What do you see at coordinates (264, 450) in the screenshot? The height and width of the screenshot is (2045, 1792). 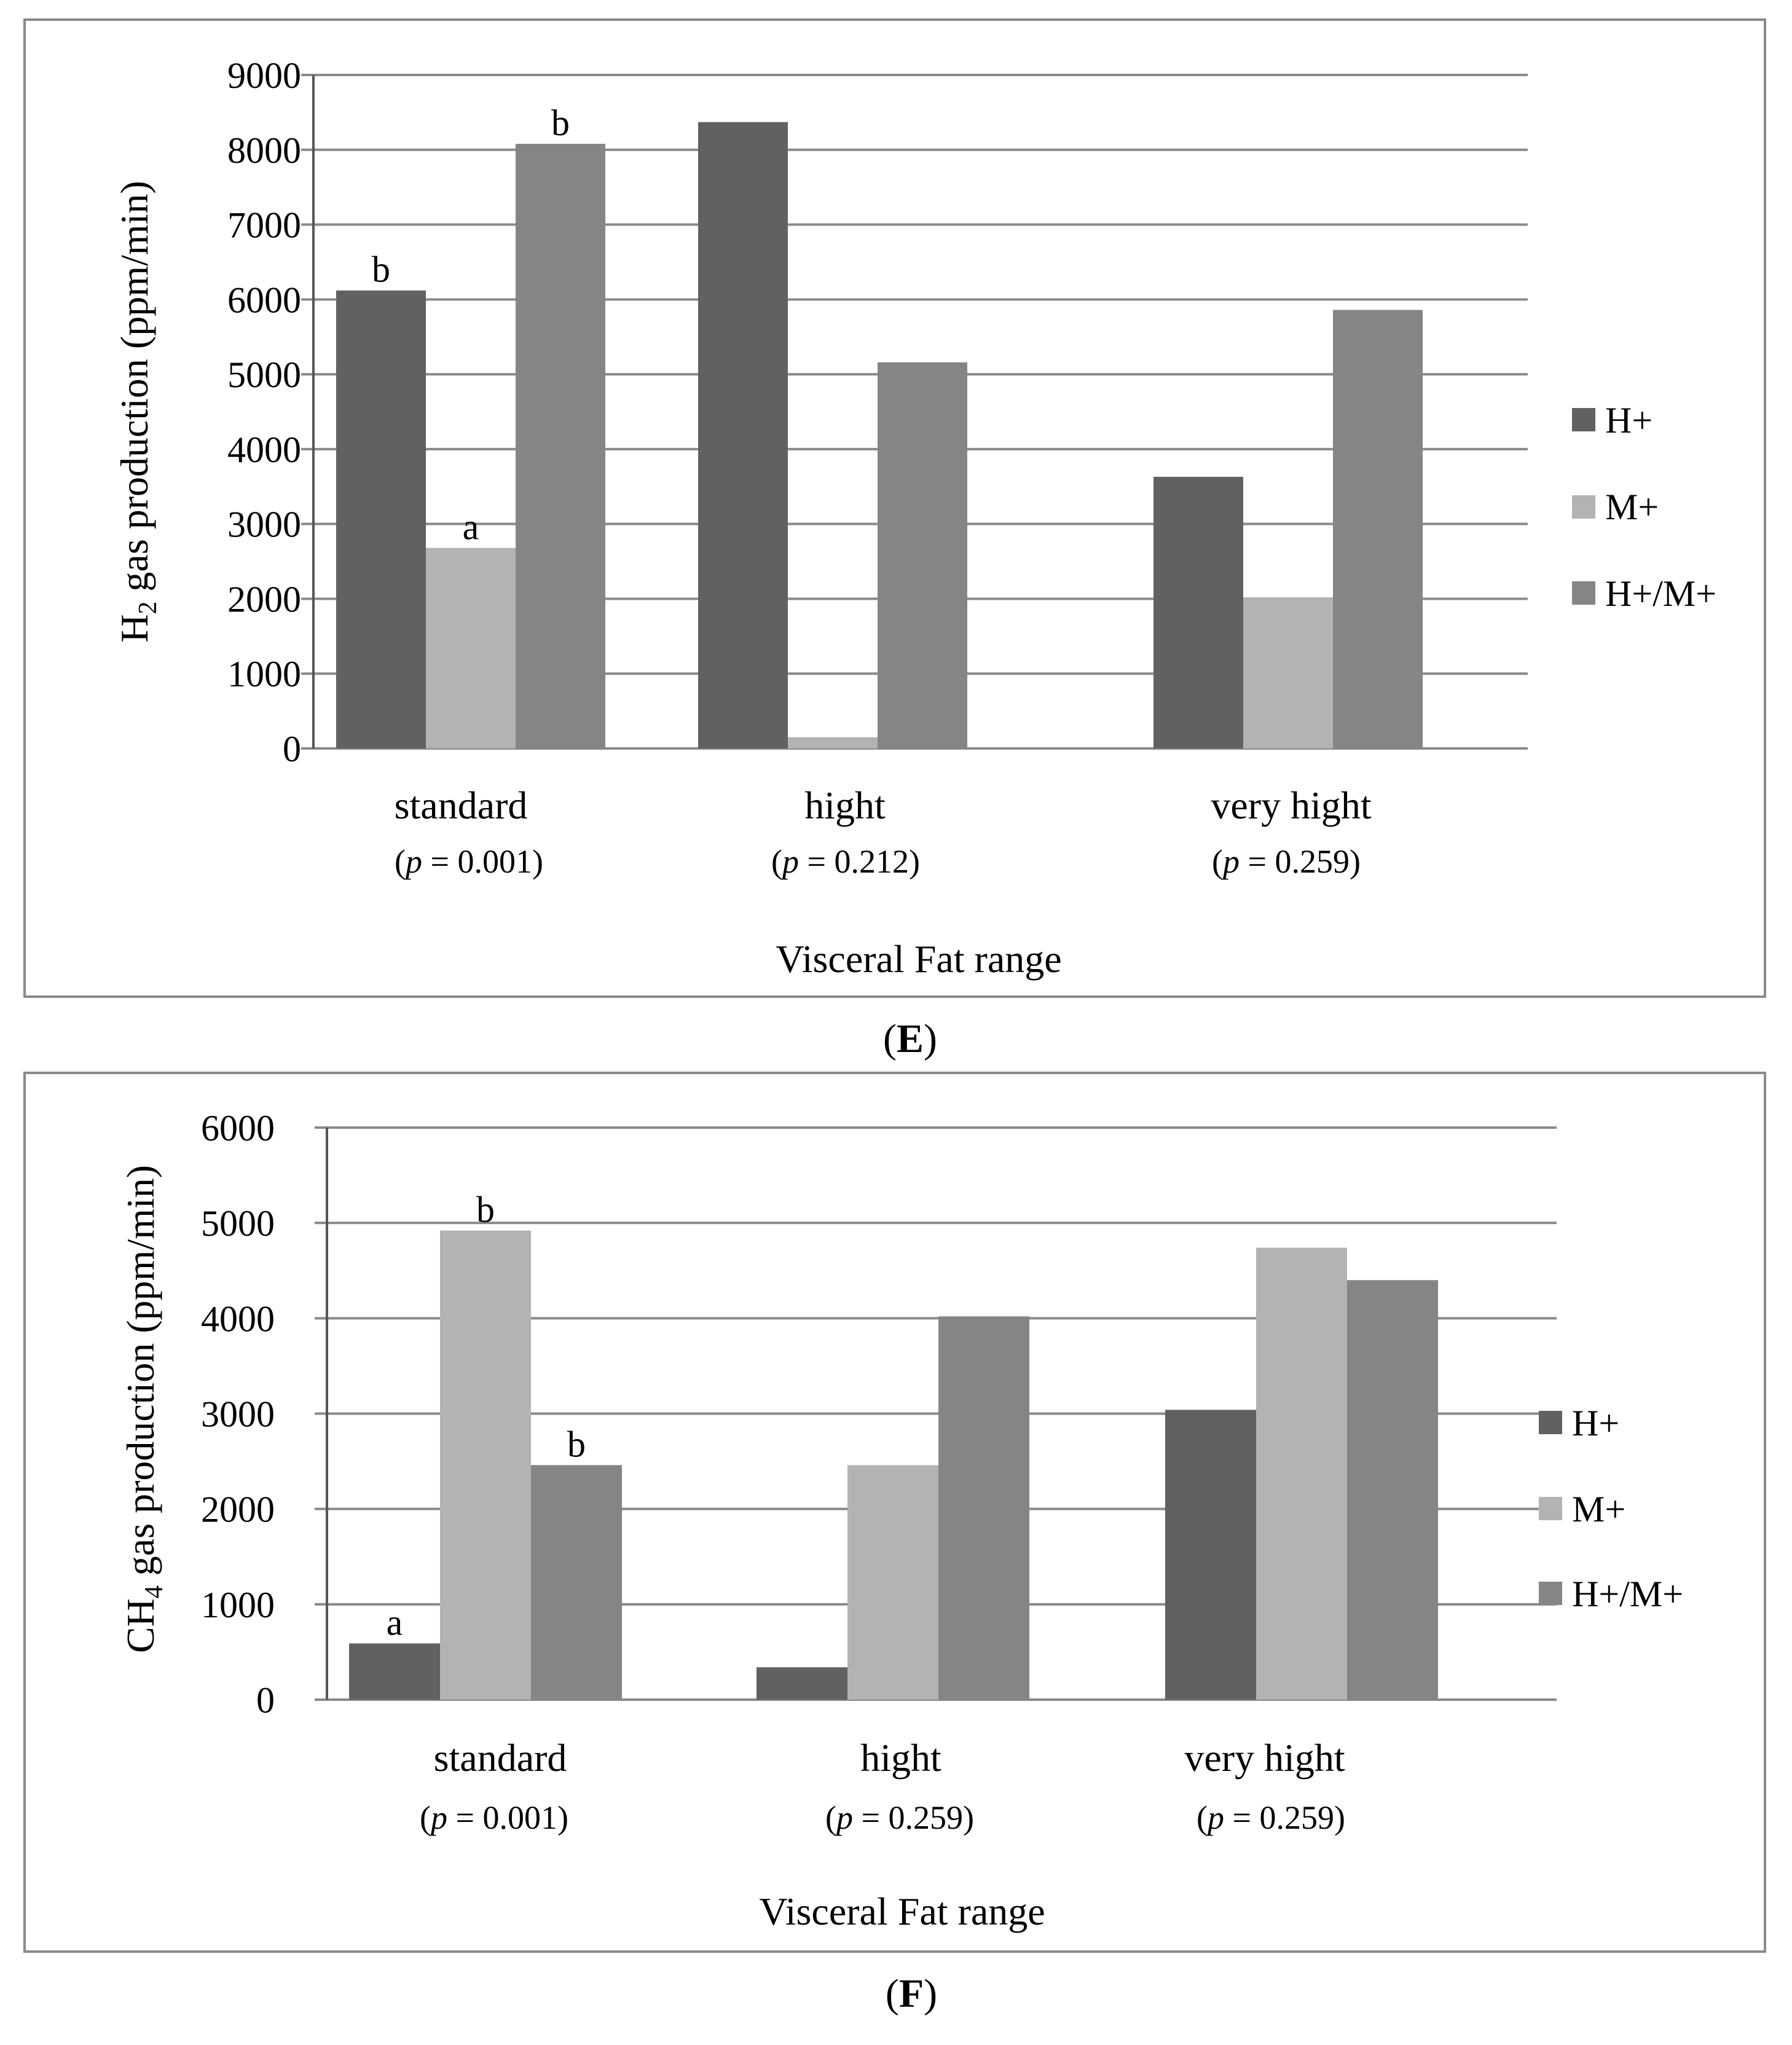 I see `panel-e-y-tick-label: 4000` at bounding box center [264, 450].